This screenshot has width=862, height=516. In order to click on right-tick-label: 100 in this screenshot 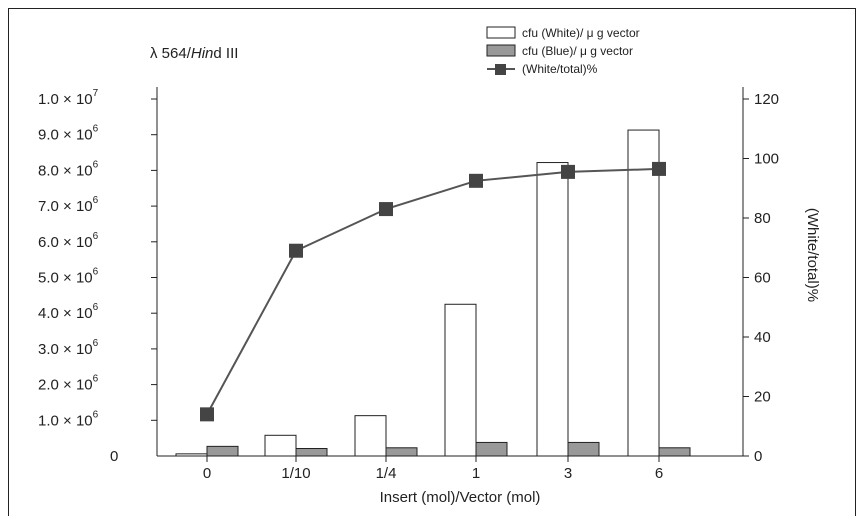, I will do `click(766, 159)`.